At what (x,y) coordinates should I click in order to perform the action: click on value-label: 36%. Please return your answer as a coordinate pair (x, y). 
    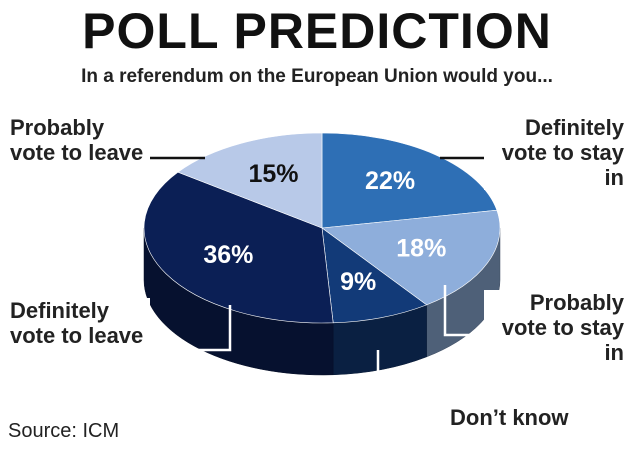
    Looking at the image, I should click on (228, 255).